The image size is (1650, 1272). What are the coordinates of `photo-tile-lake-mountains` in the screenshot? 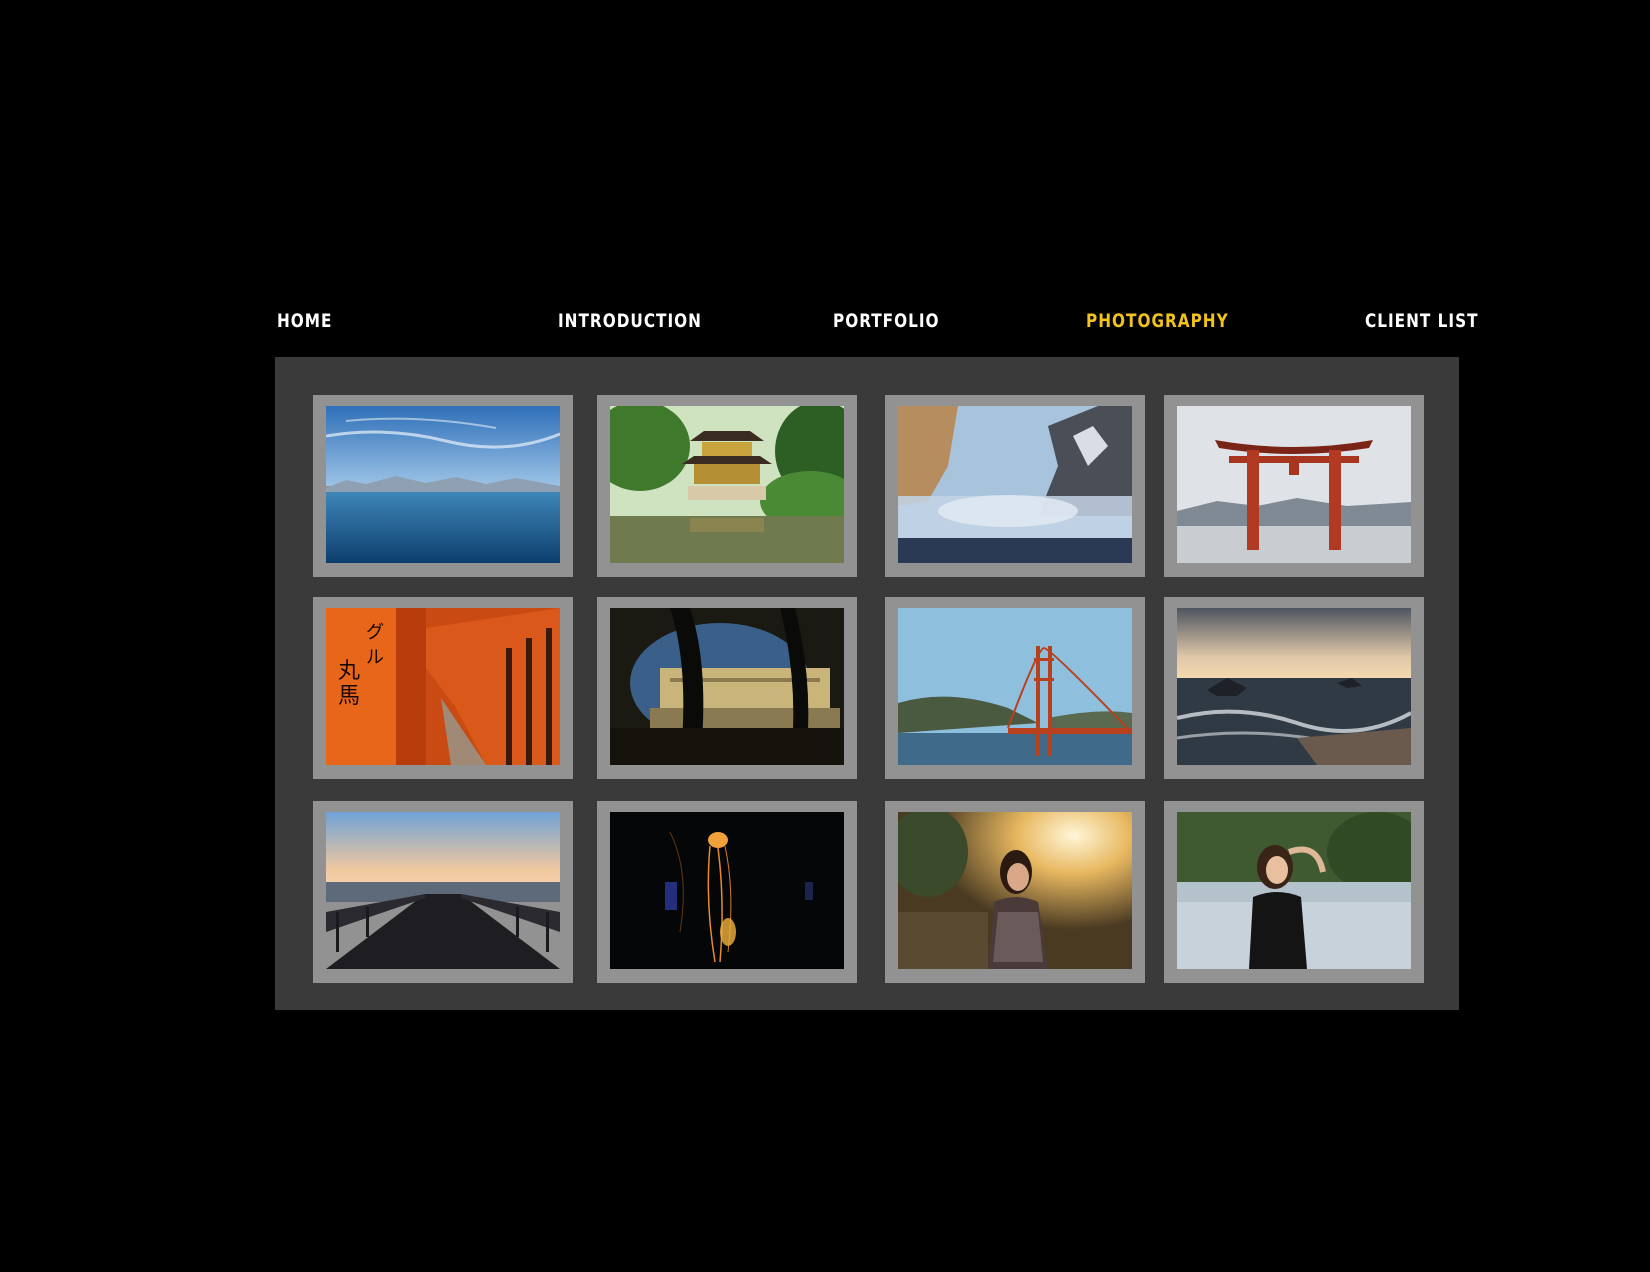 It's located at (443, 486).